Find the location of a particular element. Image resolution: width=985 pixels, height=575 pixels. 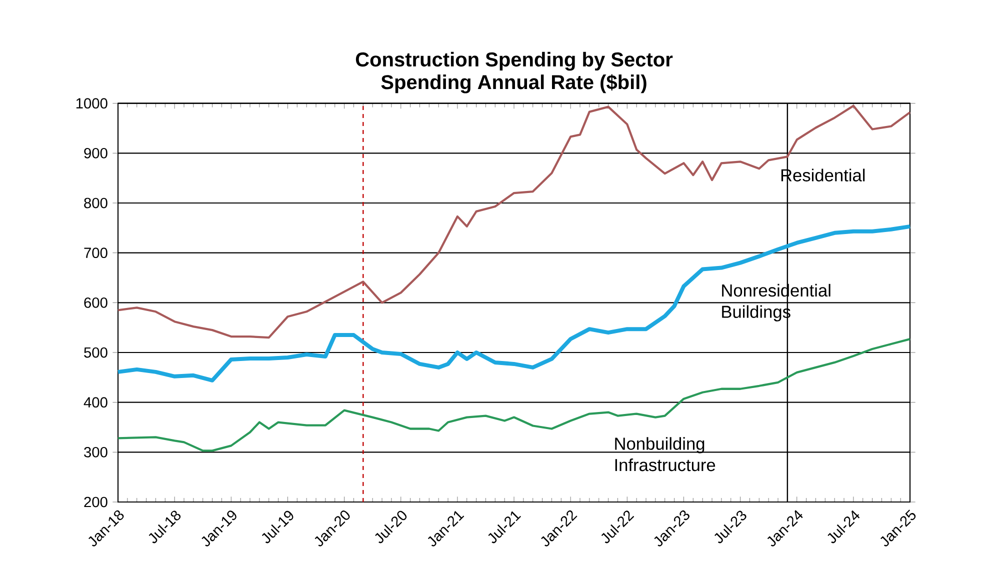

chart-subtitle: Spending Annual Rate ($bil) is located at coordinates (513, 84).